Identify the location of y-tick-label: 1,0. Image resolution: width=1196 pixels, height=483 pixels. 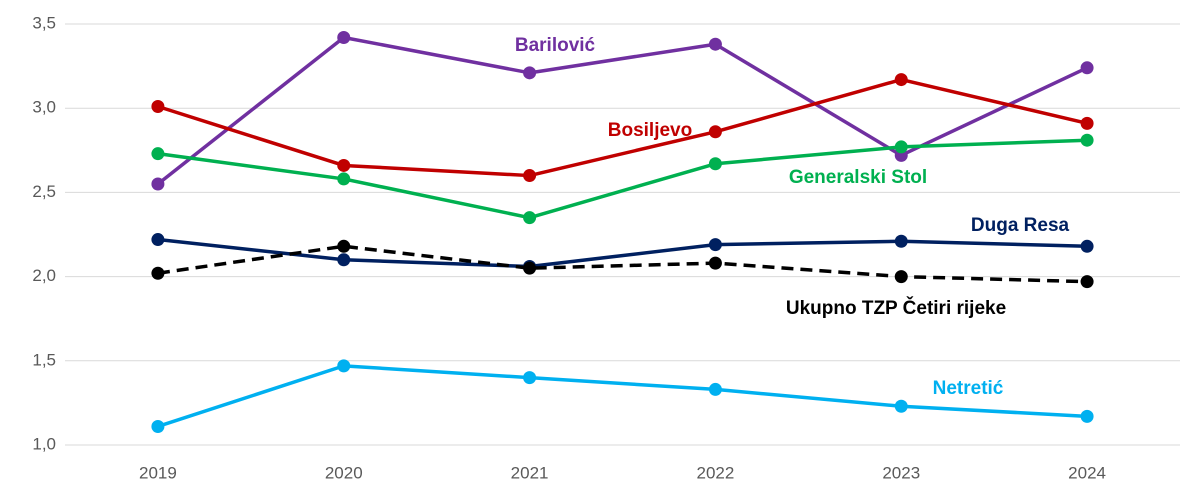
(44, 443).